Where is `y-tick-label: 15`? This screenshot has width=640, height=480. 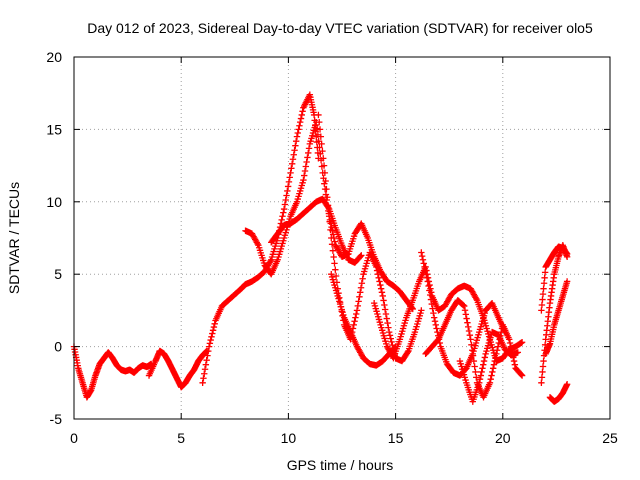
y-tick-label: 15 is located at coordinates (54, 129).